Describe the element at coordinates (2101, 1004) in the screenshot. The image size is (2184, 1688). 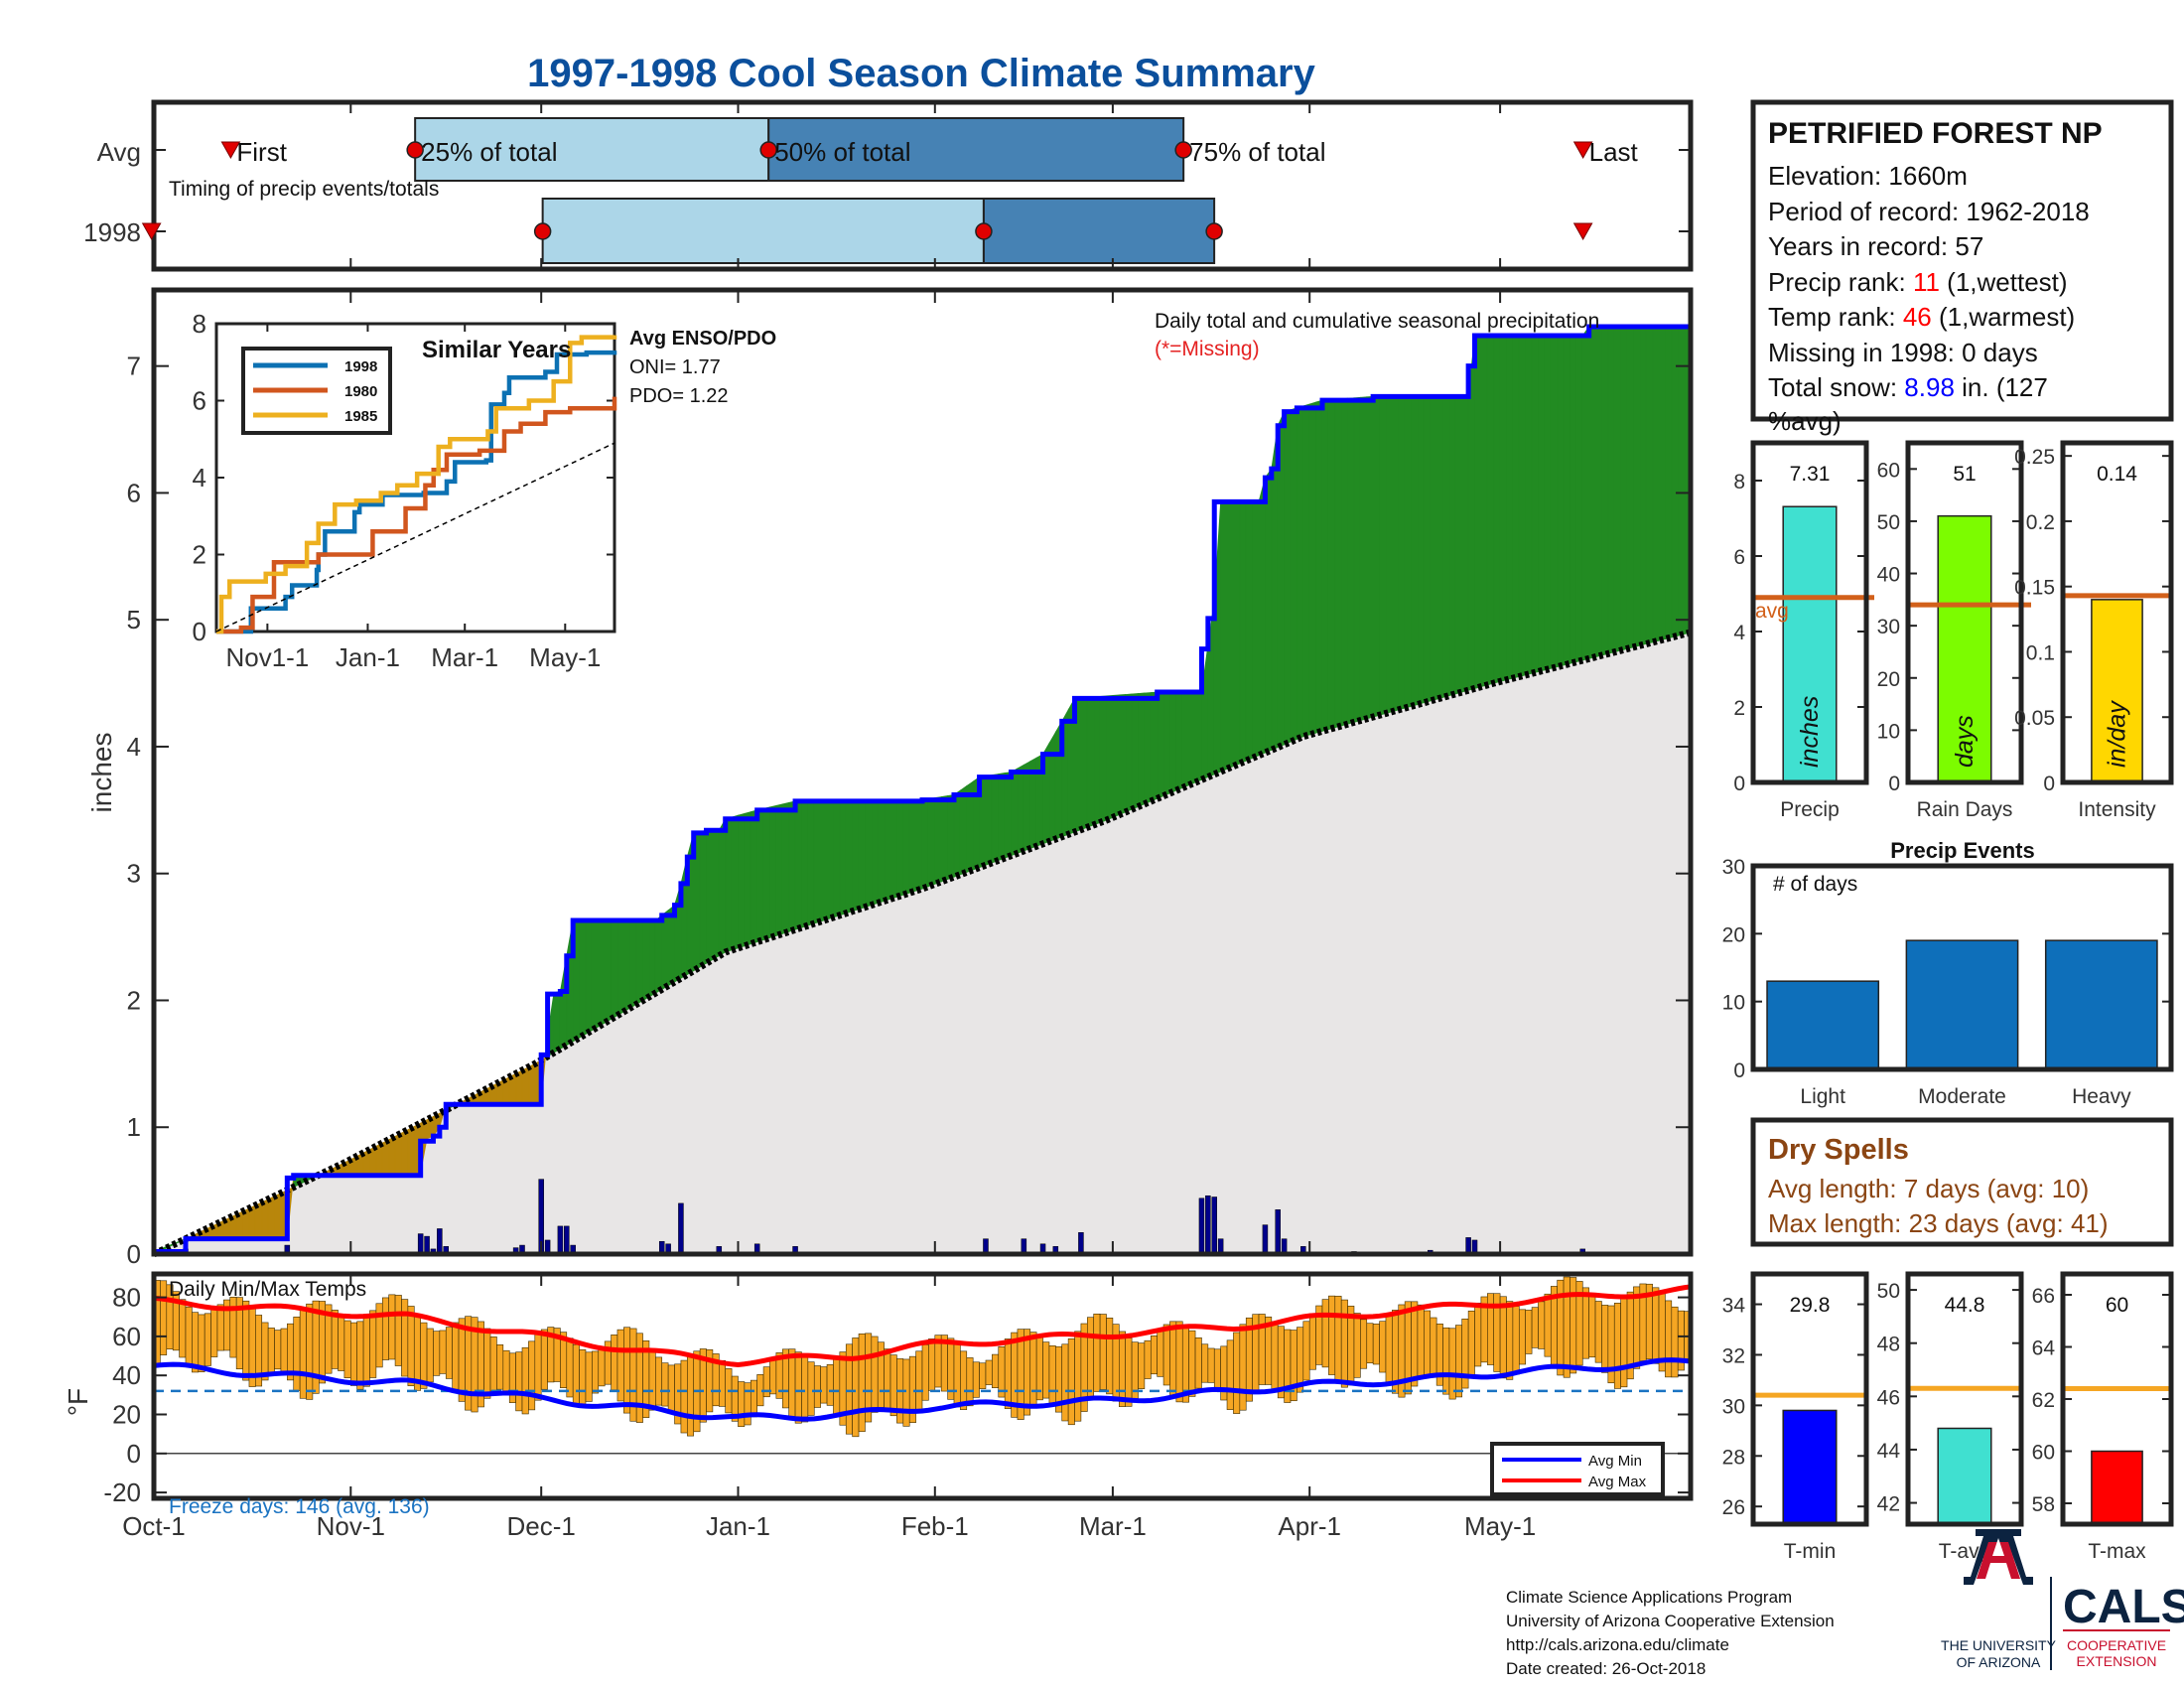
I see `event-bar-heavy` at that location.